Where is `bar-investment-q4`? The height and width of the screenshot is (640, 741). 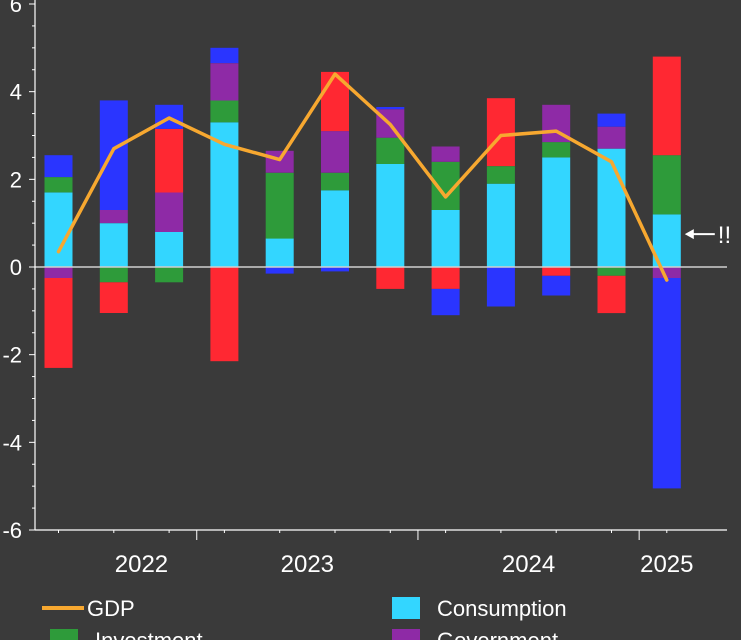
bar-investment-q4 is located at coordinates (224, 111).